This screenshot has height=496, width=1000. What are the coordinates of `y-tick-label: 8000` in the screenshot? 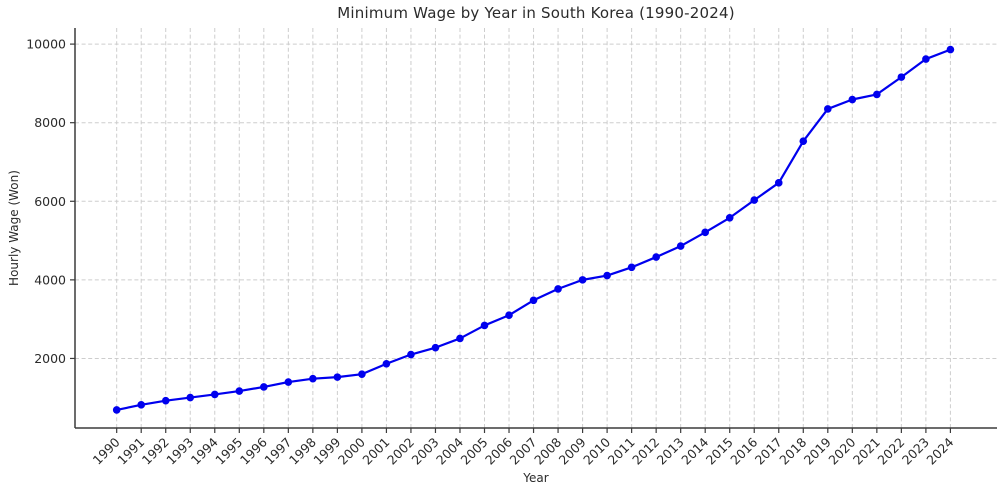 It's located at (50, 122).